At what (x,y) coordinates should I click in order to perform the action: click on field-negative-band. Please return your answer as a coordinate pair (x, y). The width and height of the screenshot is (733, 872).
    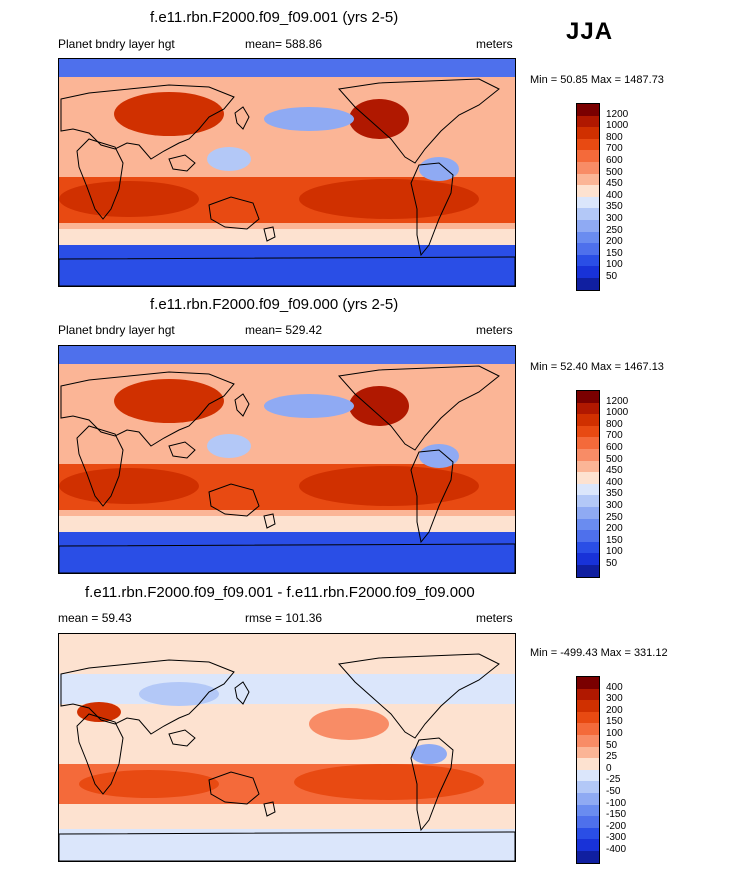
    Looking at the image, I should click on (287, 689).